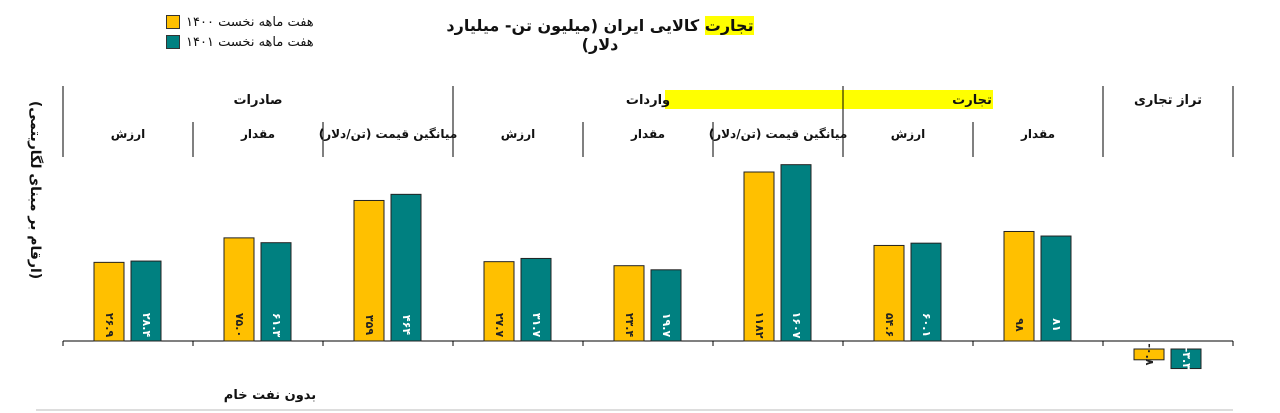  What do you see at coordinates (1168, 100) in the screenshot?
I see `group-label: تراز تجاری` at bounding box center [1168, 100].